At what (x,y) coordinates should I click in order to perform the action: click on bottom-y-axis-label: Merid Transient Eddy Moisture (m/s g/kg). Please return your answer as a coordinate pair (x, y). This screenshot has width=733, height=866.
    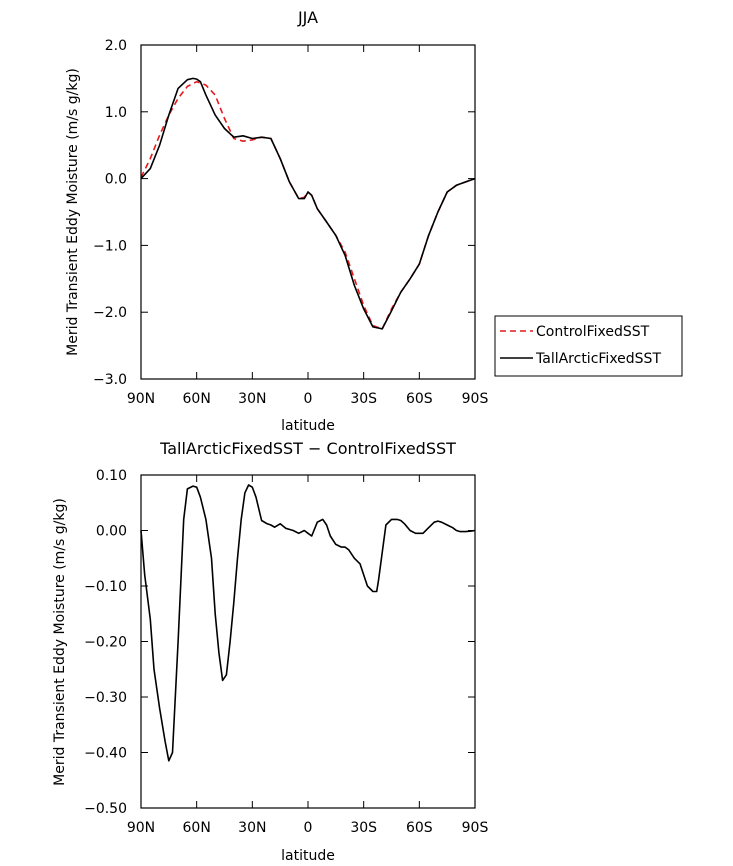
    Looking at the image, I should click on (60, 642).